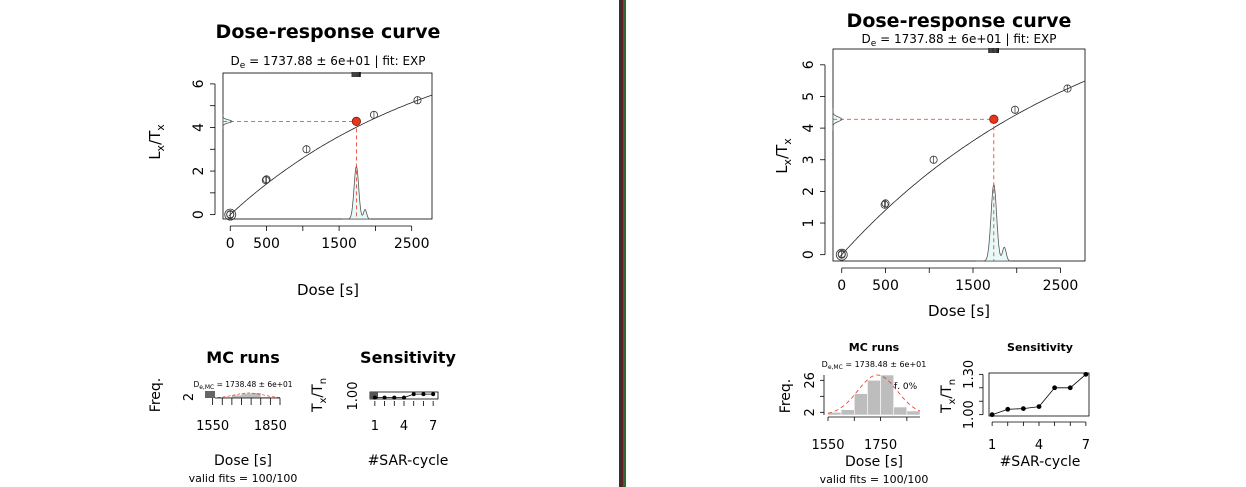 Image resolution: width=1246 pixels, height=487 pixels. I want to click on left-main-subtitle: De = 1737.88 ± 6e+01 | fit: EXP, so click(328, 62).